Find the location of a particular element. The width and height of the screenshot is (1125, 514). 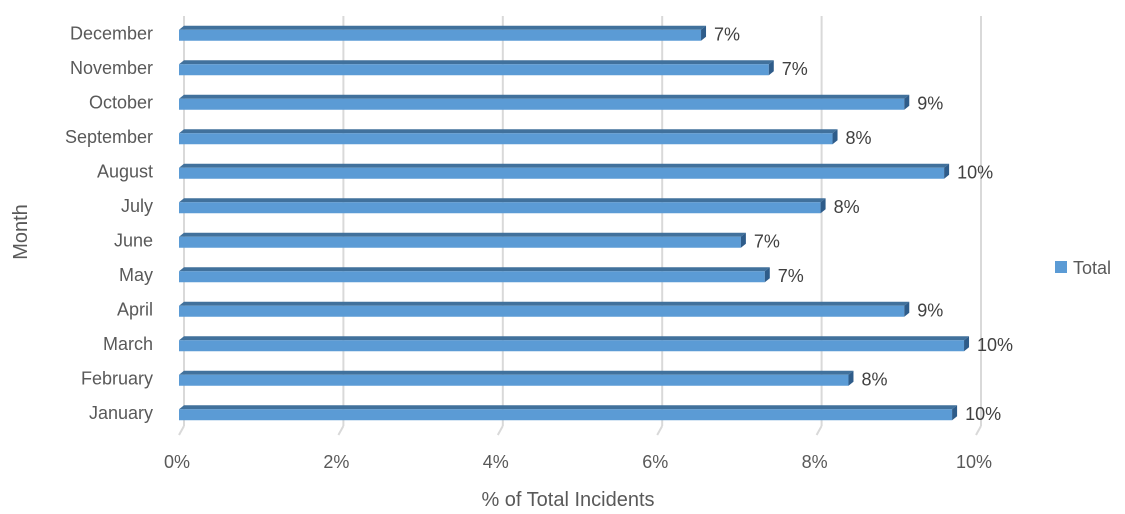

y-tick-label: November is located at coordinates (111, 68).